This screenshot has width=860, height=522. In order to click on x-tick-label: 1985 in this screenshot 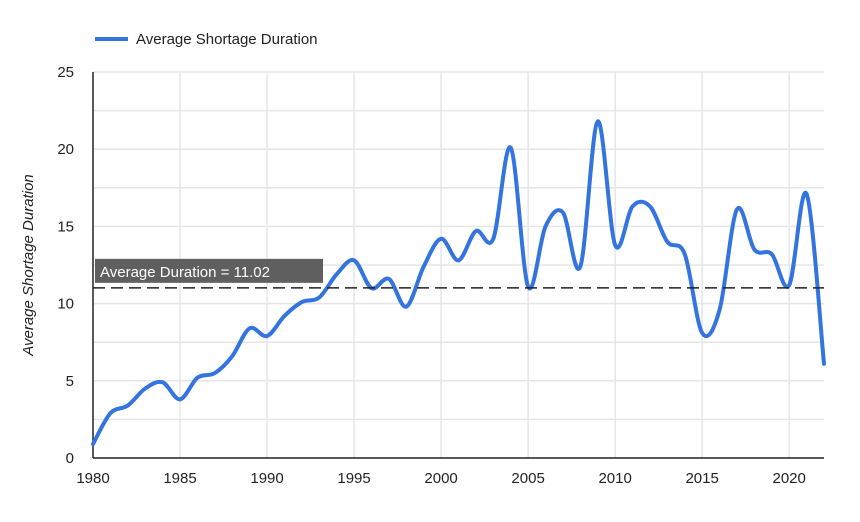, I will do `click(179, 478)`.